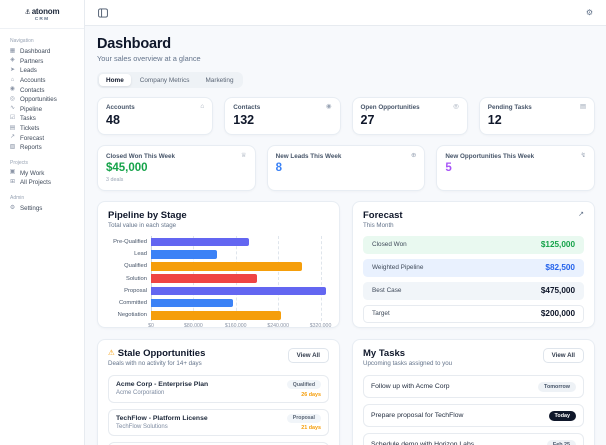  What do you see at coordinates (135, 290) in the screenshot?
I see `chart-category-label: Proposal` at bounding box center [135, 290].